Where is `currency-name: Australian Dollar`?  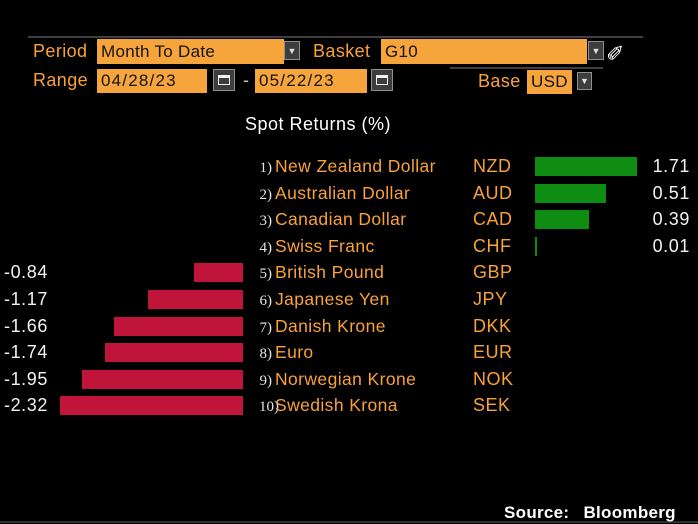
currency-name: Australian Dollar is located at coordinates (343, 192).